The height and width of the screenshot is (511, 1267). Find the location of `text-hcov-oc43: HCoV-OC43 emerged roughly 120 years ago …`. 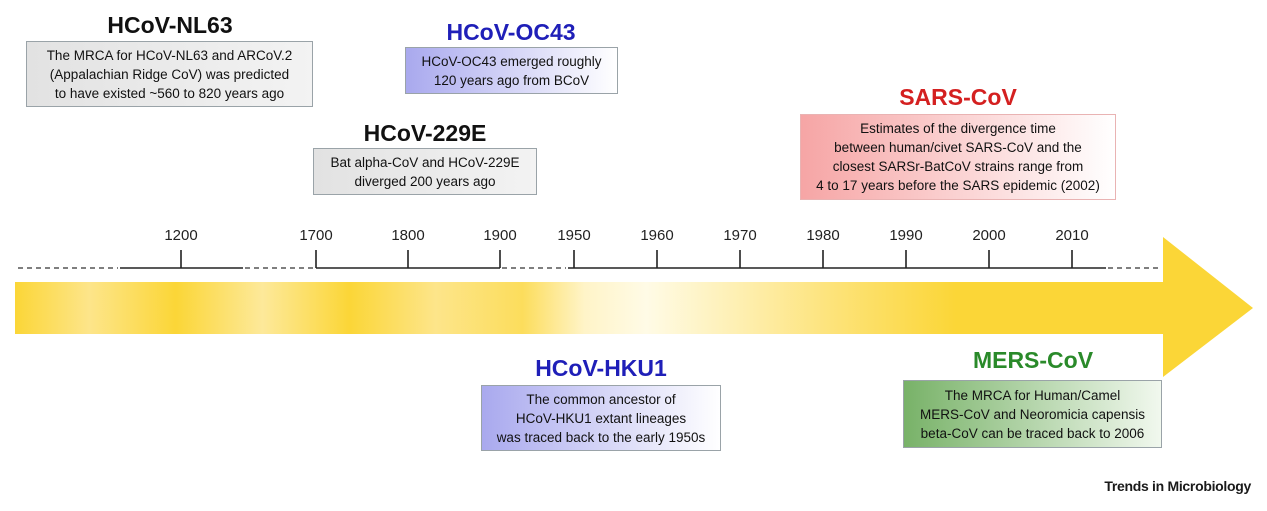

text-hcov-oc43: HCoV-OC43 emerged roughly 120 years ago … is located at coordinates (511, 70).